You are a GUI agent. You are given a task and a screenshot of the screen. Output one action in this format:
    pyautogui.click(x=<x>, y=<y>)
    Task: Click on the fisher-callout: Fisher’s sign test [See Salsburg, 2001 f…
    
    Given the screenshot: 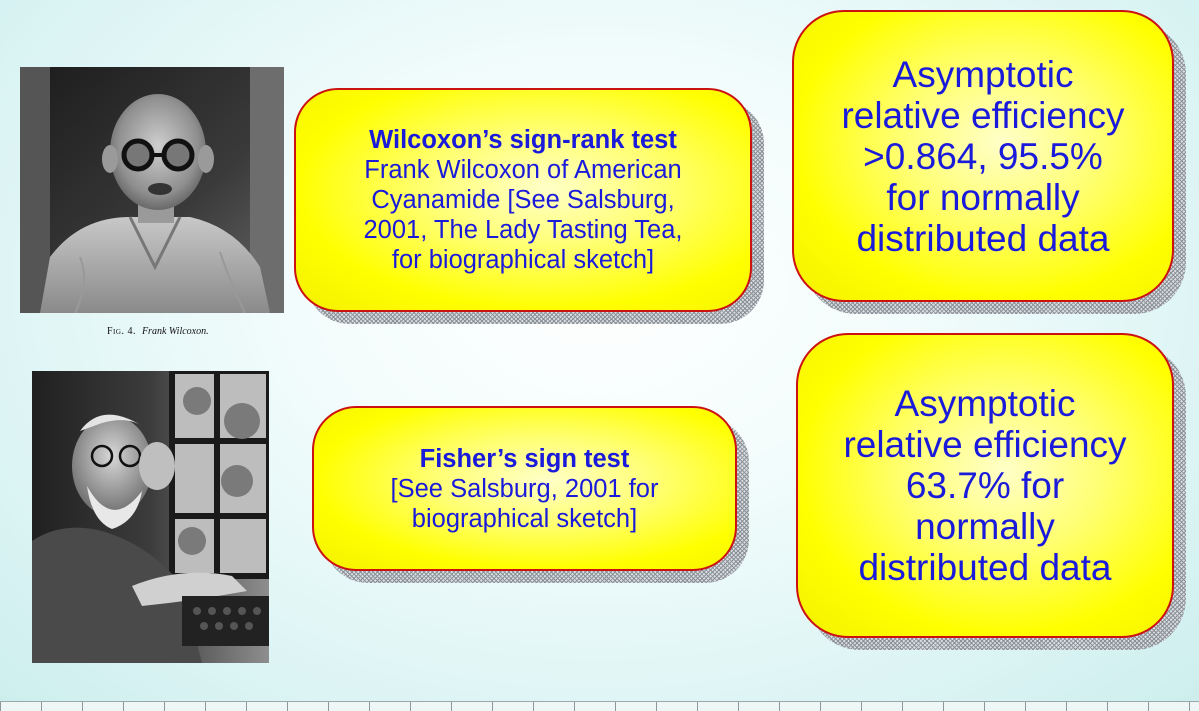 What is the action you would take?
    pyautogui.click(x=530, y=494)
    